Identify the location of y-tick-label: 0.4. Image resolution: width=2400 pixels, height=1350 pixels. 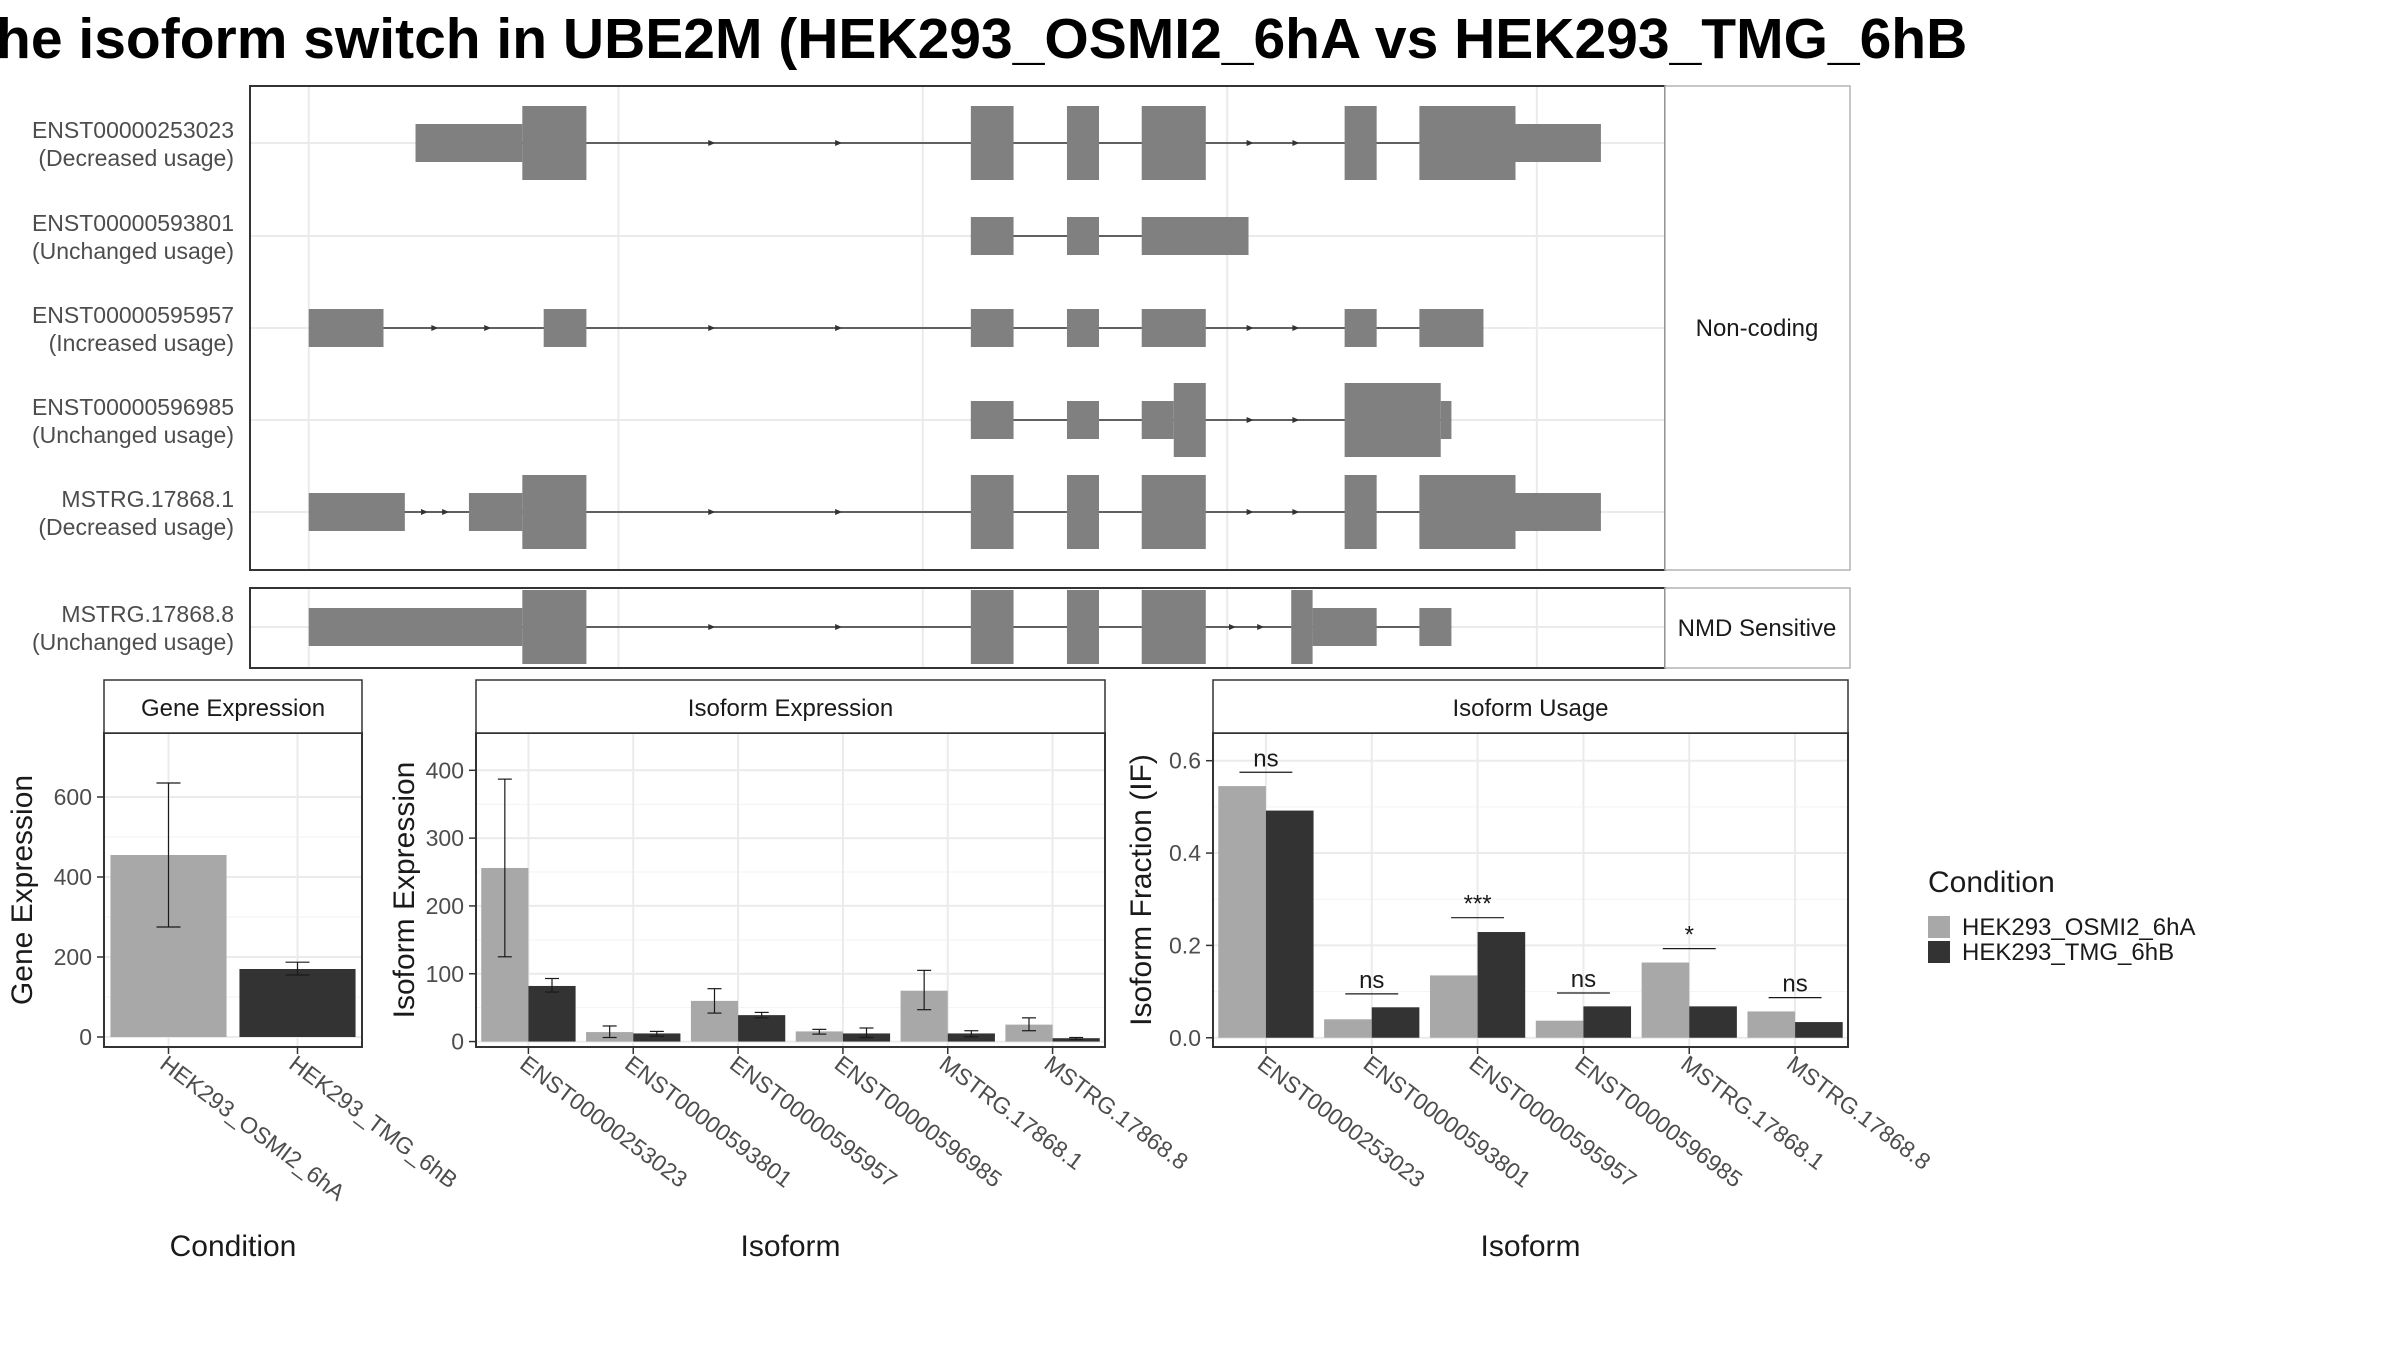
(1185, 853).